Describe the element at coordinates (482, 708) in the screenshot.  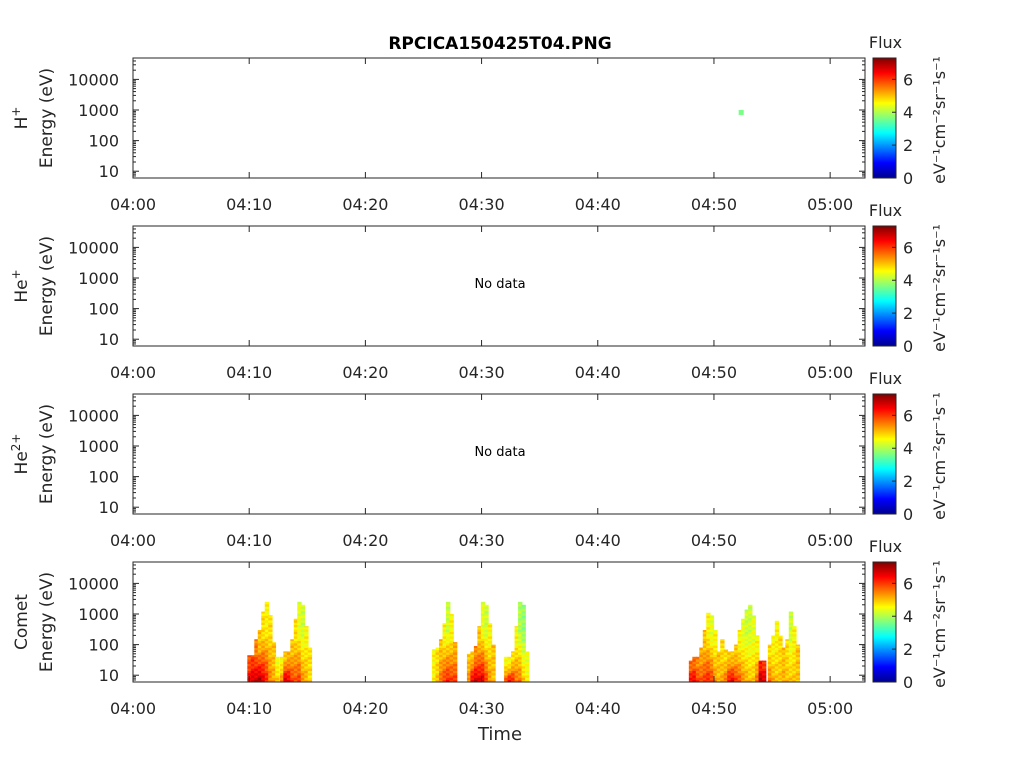
I see `x-tick-label: 04:30` at that location.